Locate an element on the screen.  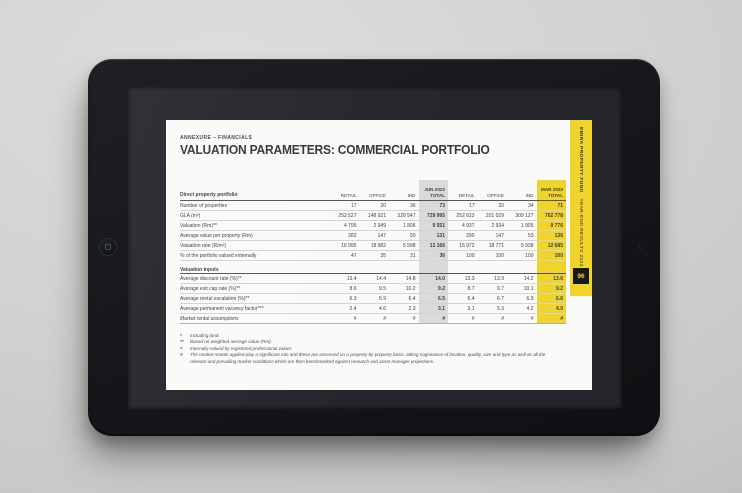
table-cell: 2 949 is located at coordinates (374, 226).